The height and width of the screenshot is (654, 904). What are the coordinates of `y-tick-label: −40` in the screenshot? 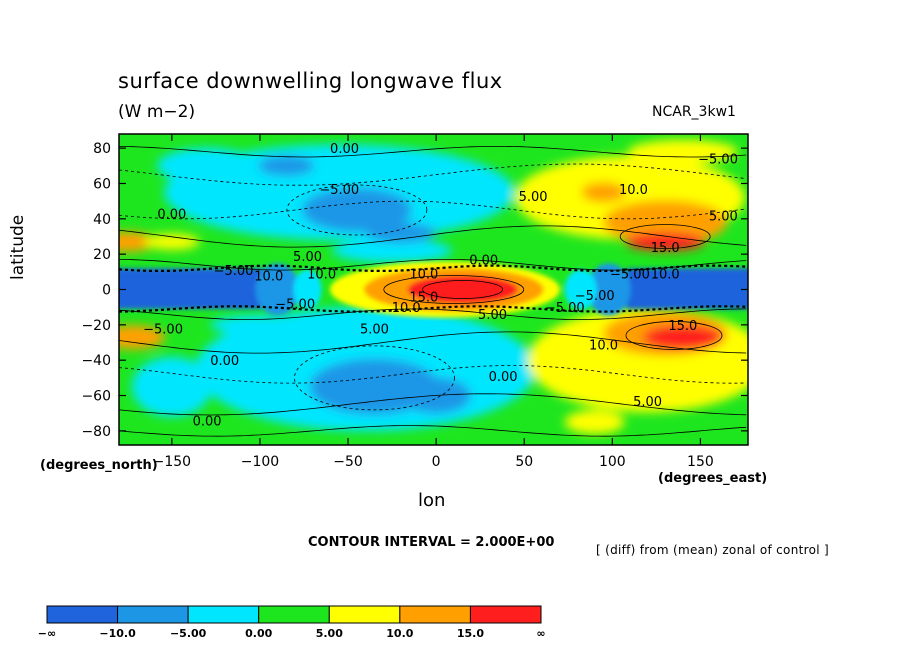 It's located at (96, 361).